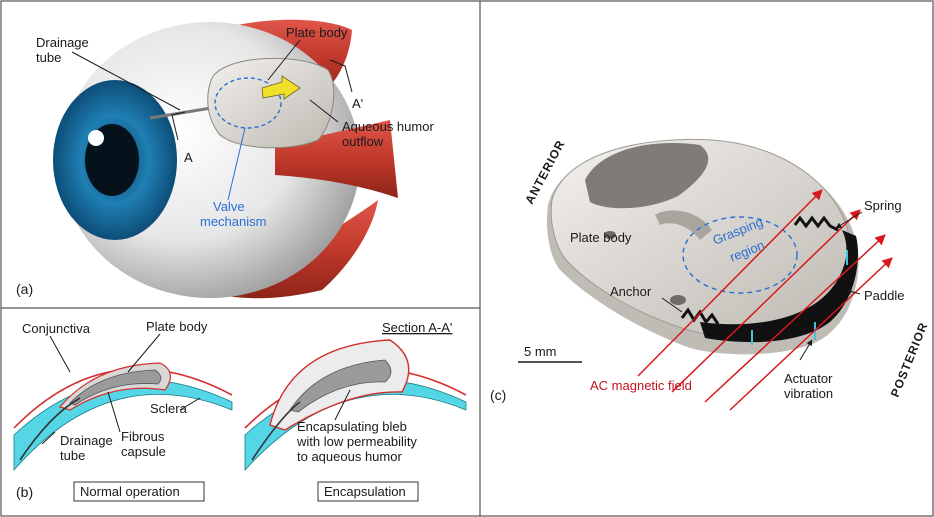 The height and width of the screenshot is (517, 934). Describe the element at coordinates (342, 405) in the screenshot. I see `bleb-leader` at that location.